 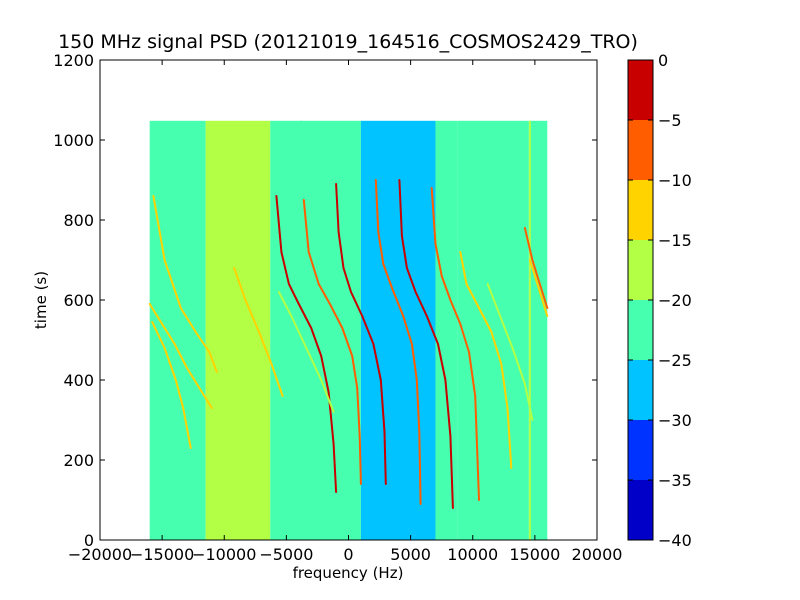 I want to click on x-axis-label: frequency (Hz), so click(x=348, y=573).